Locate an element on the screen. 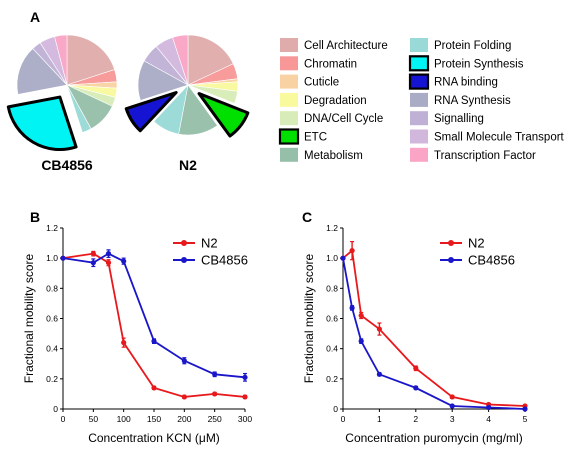 This screenshot has width=582, height=460. series-line is located at coordinates (154, 315).